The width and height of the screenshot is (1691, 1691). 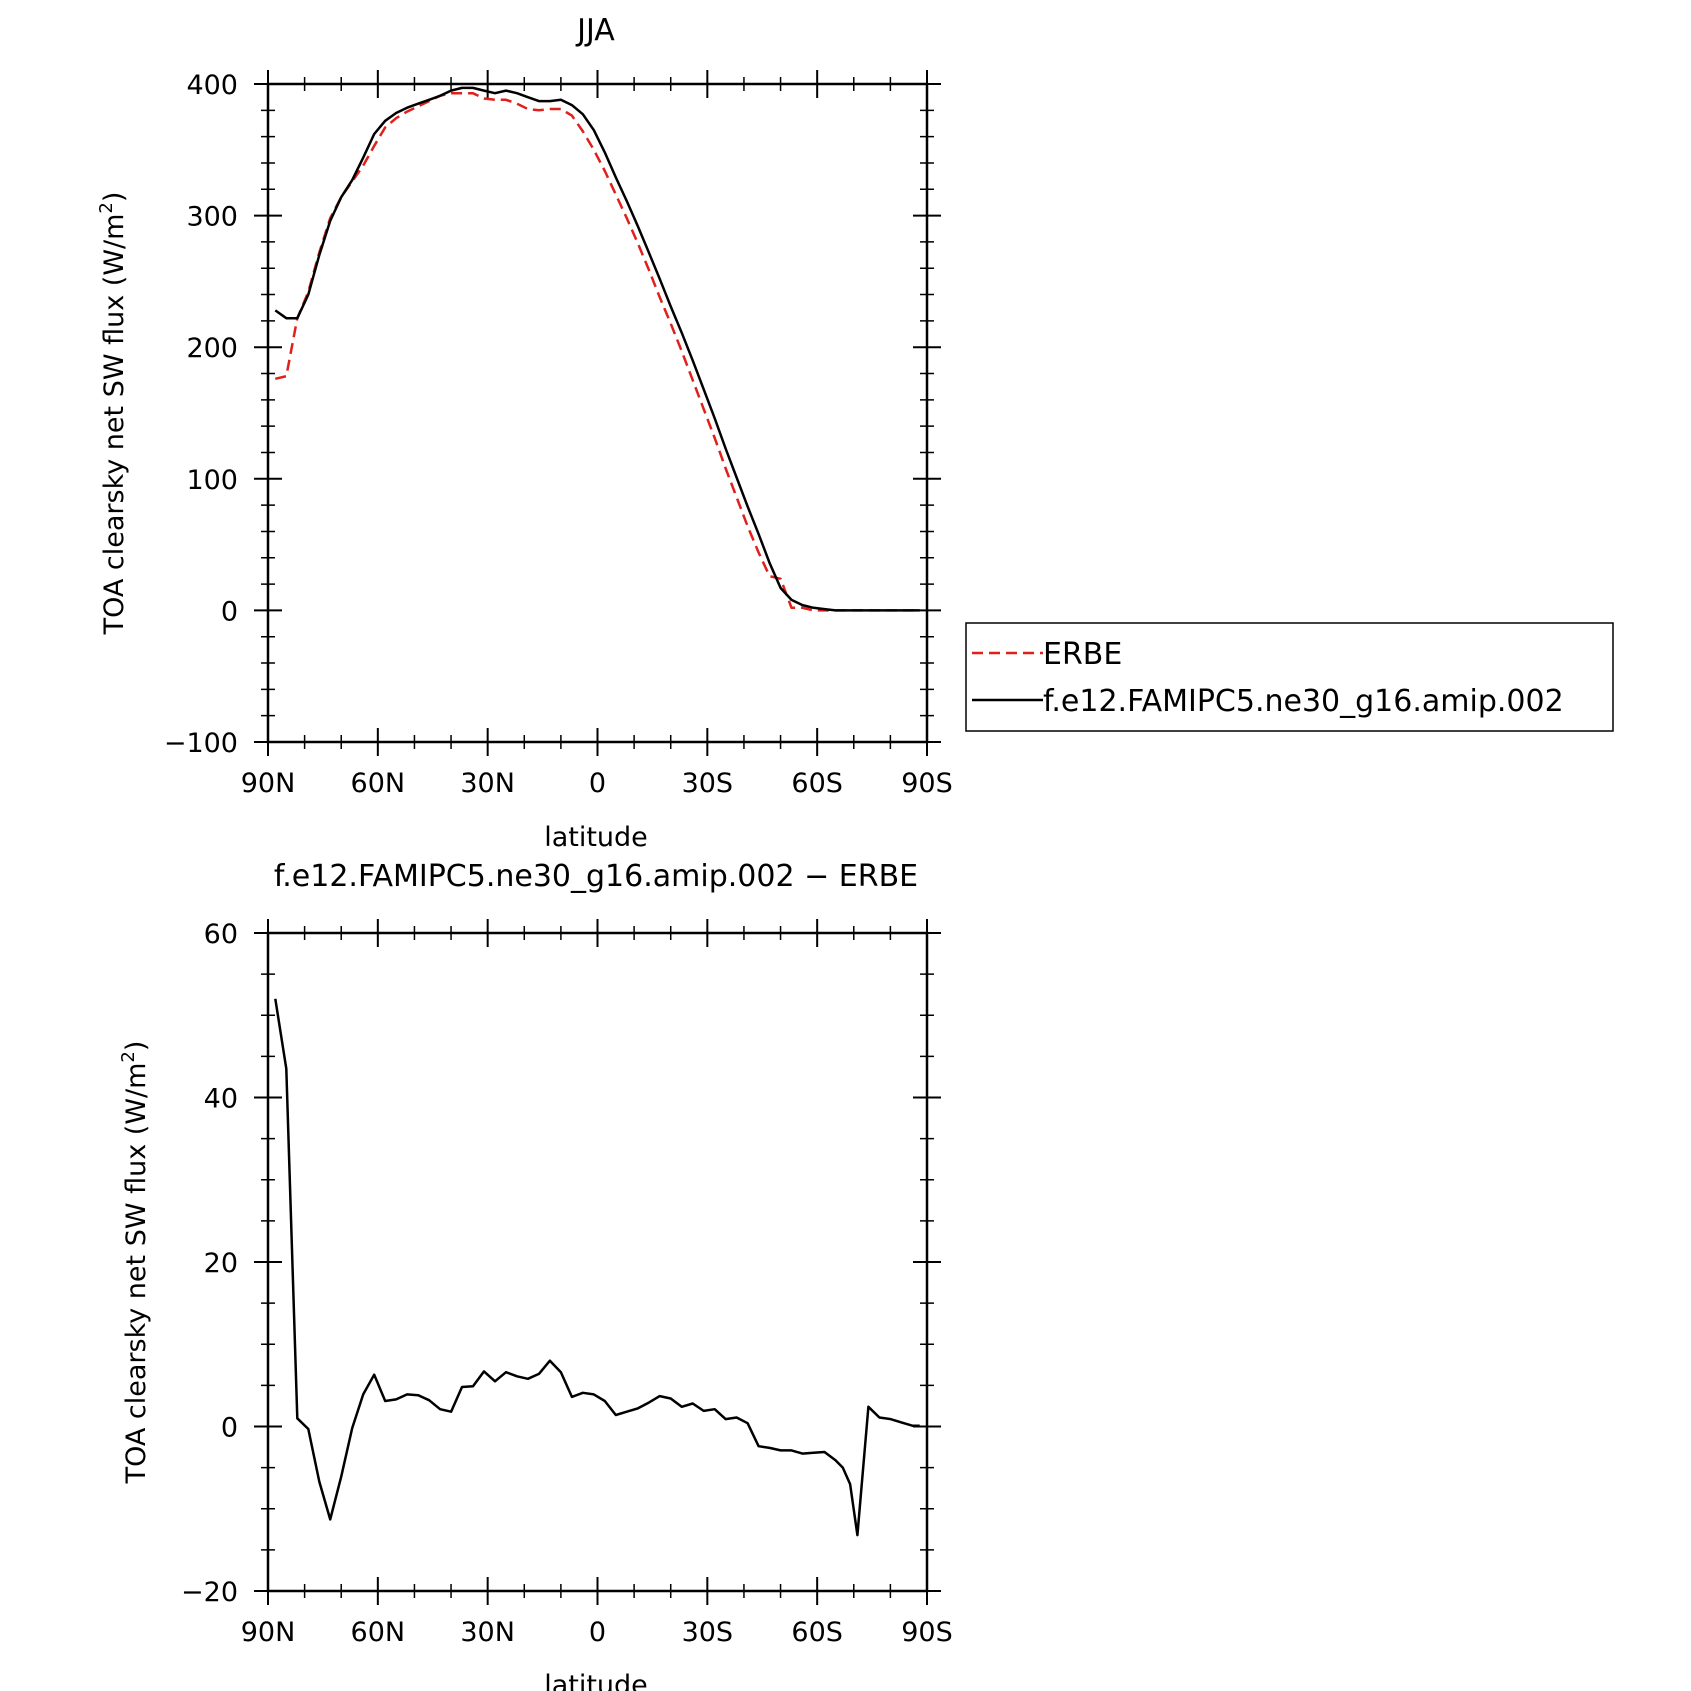 I want to click on top-y-axis-label-close: ), so click(x=114, y=197).